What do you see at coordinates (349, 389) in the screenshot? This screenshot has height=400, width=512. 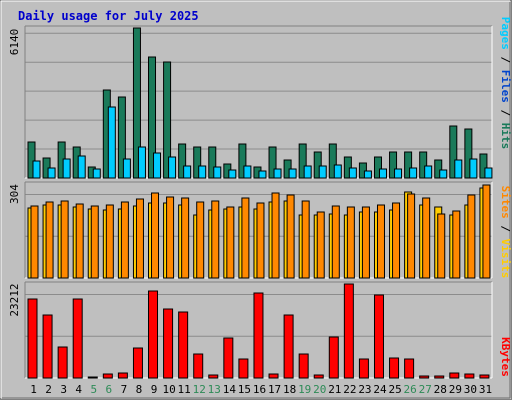 I see `day-label: 22` at bounding box center [349, 389].